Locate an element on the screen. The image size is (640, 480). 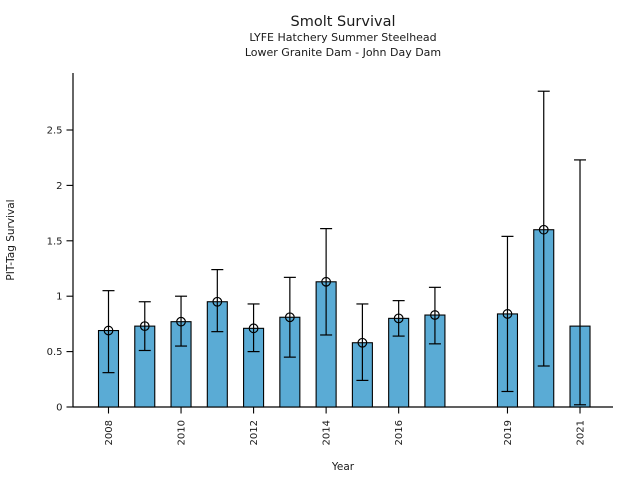
point-marker-2020 is located at coordinates (543, 229).